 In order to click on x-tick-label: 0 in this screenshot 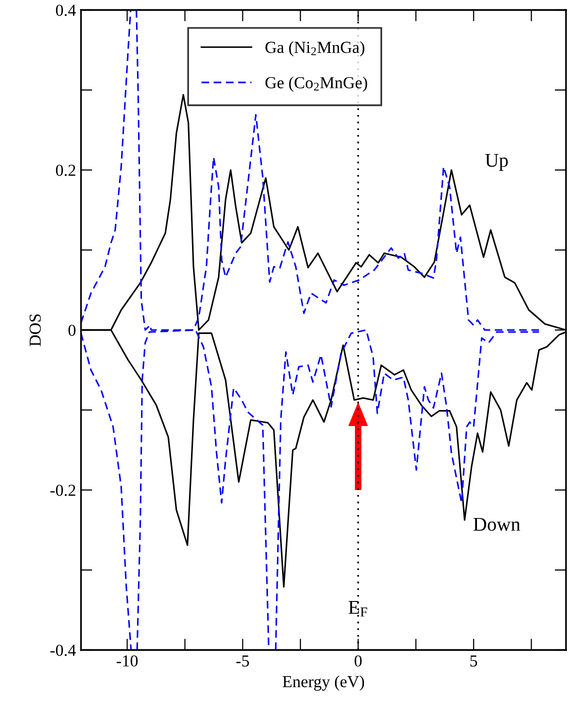, I will do `click(358, 661)`.